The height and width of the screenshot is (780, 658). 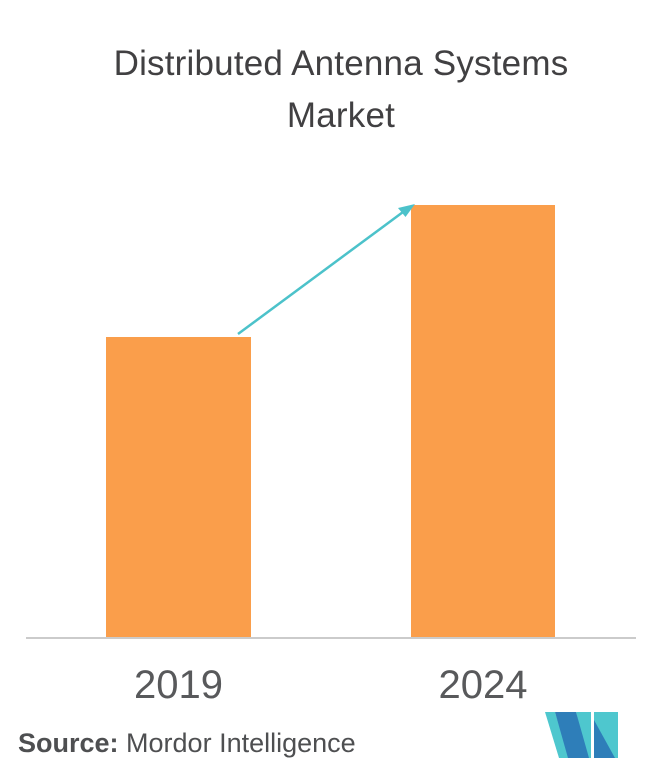 I want to click on chart-title-line-2: Market, so click(x=341, y=115).